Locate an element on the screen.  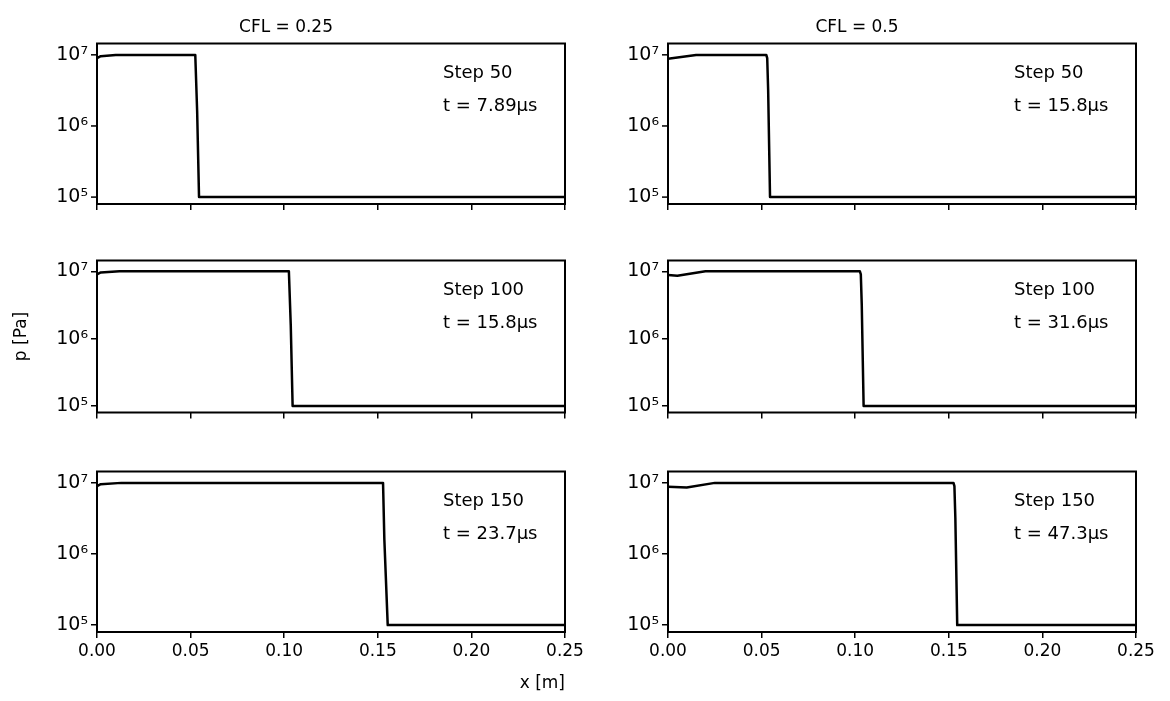
annotation: t = 31.6μs is located at coordinates (1061, 322).